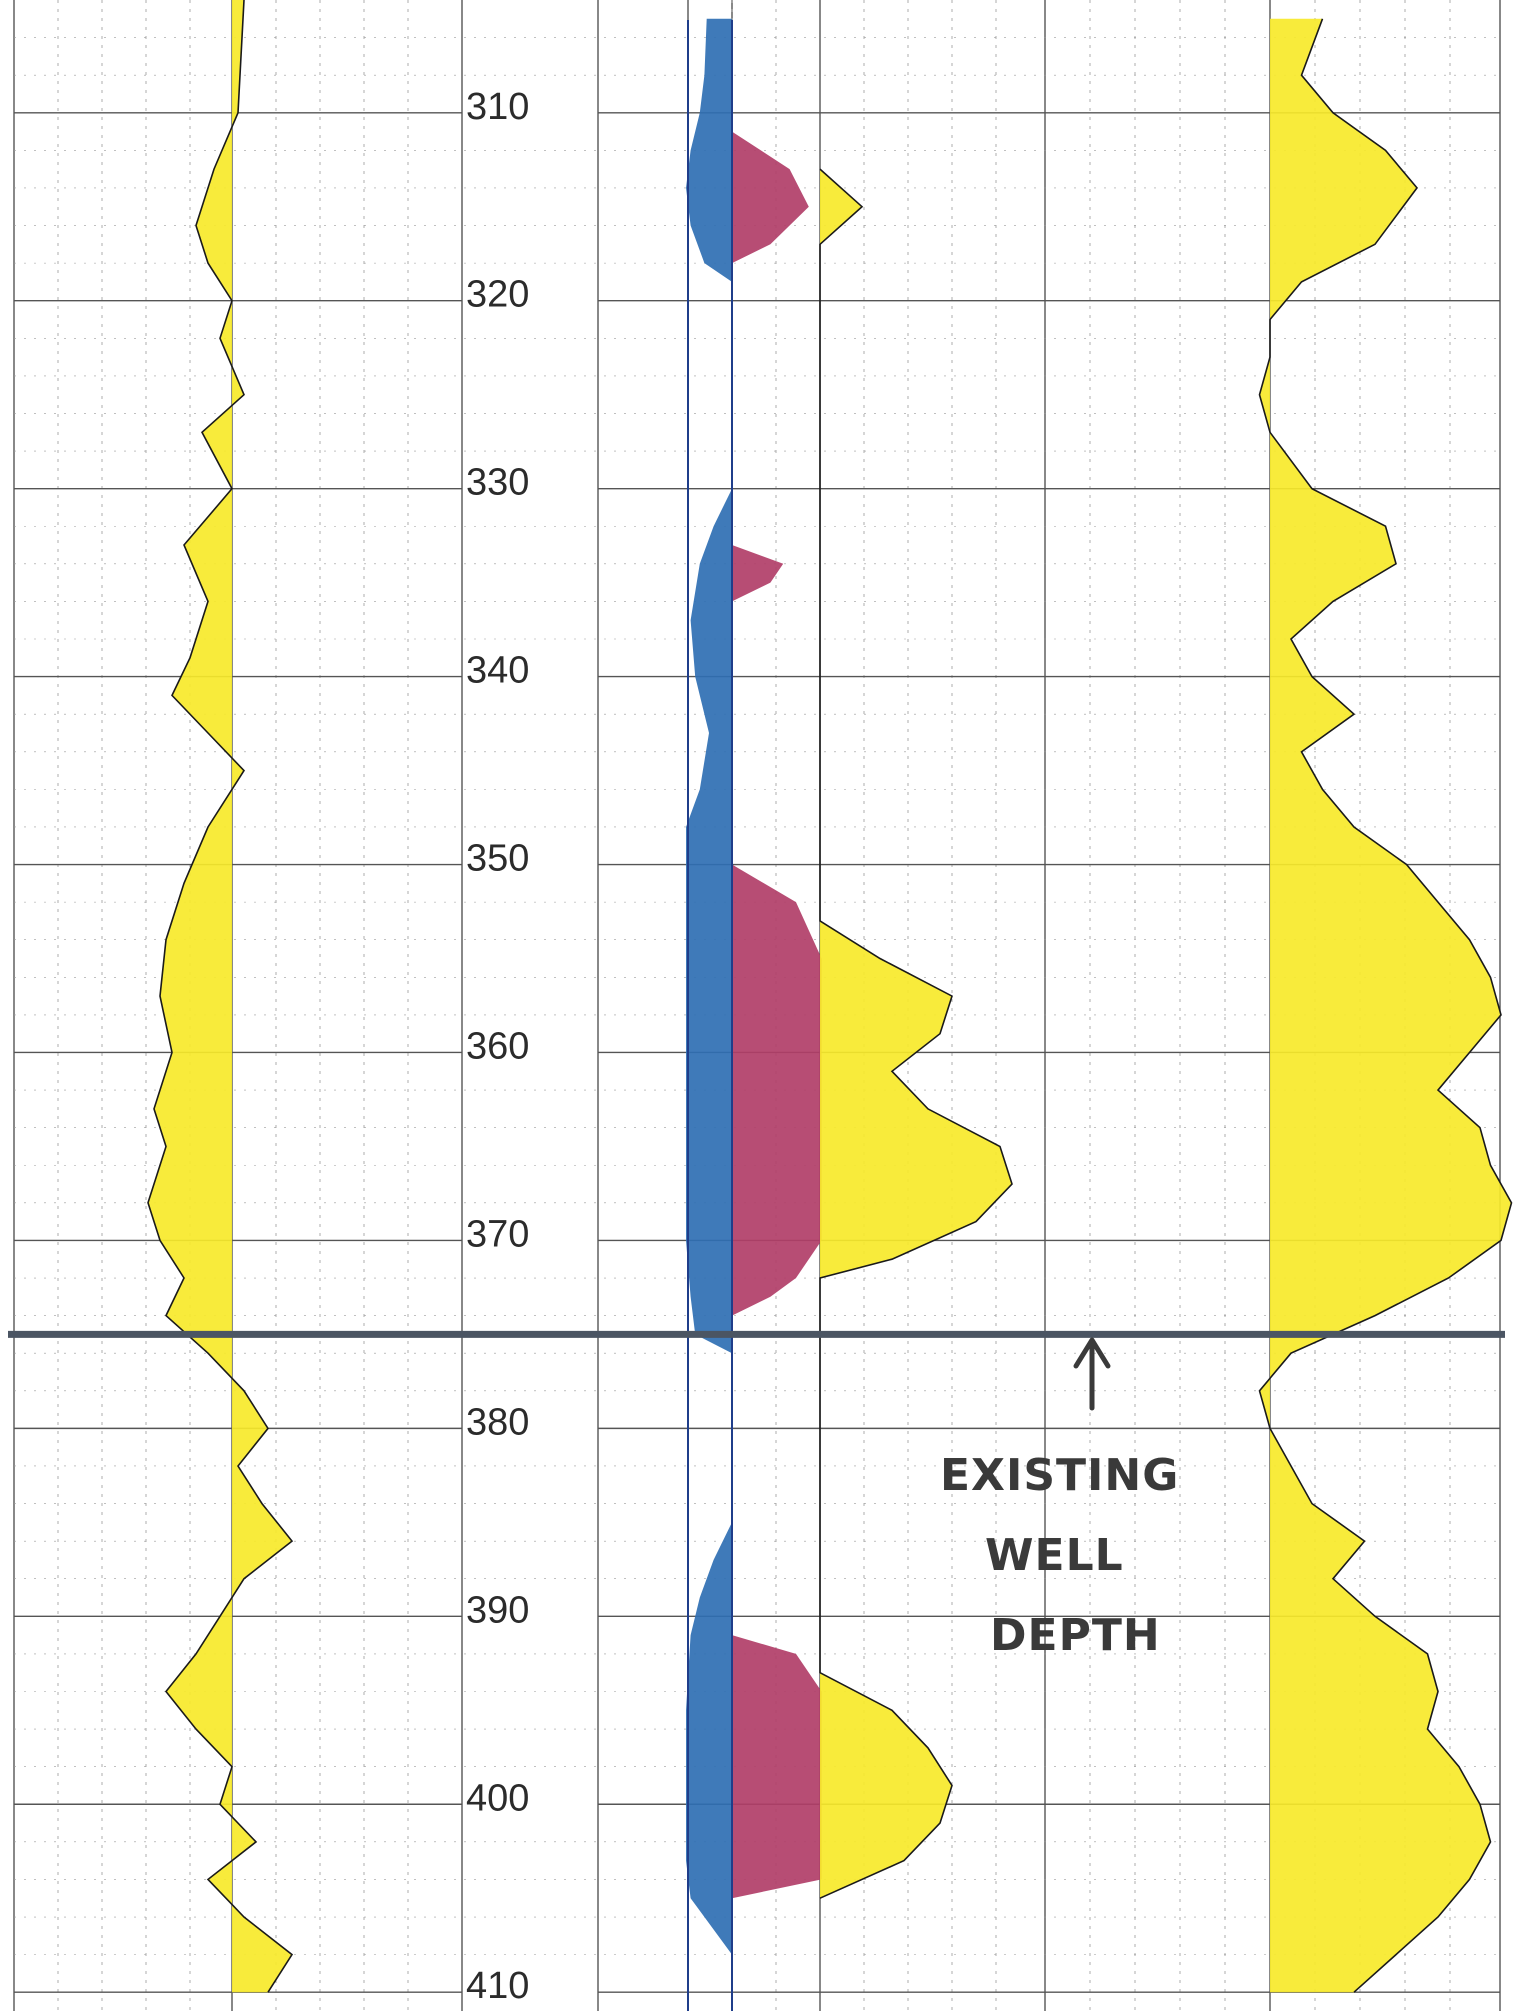  What do you see at coordinates (497, 1422) in the screenshot?
I see `depth-tick-label-380: 380` at bounding box center [497, 1422].